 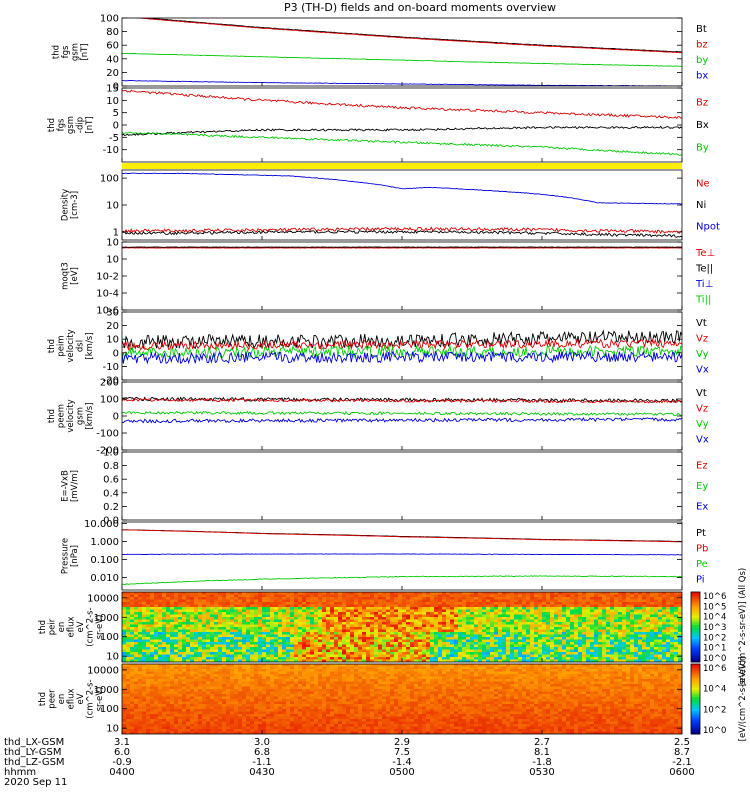 I want to click on series-line-Bz, so click(x=402, y=104).